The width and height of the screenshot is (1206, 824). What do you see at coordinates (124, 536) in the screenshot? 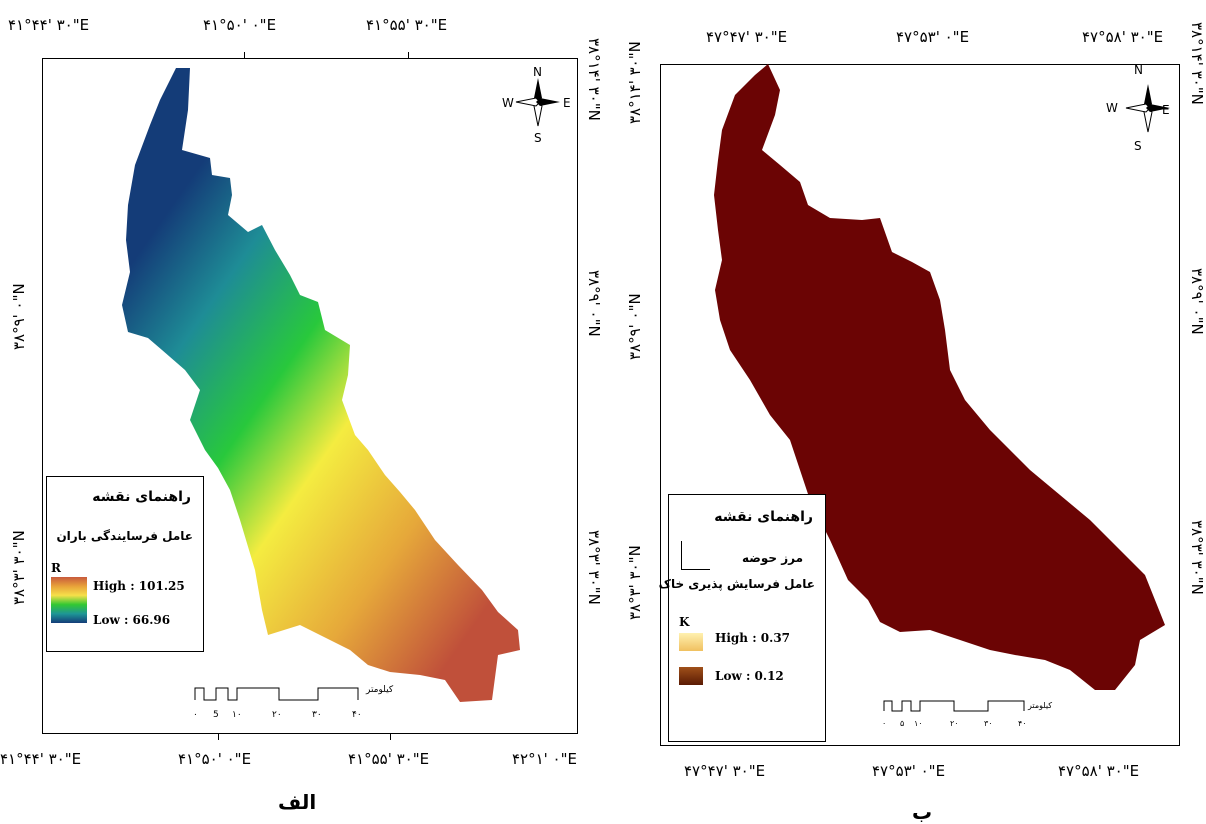
I see `legend-subtitle: عامل فرسایندگی باران` at bounding box center [124, 536].